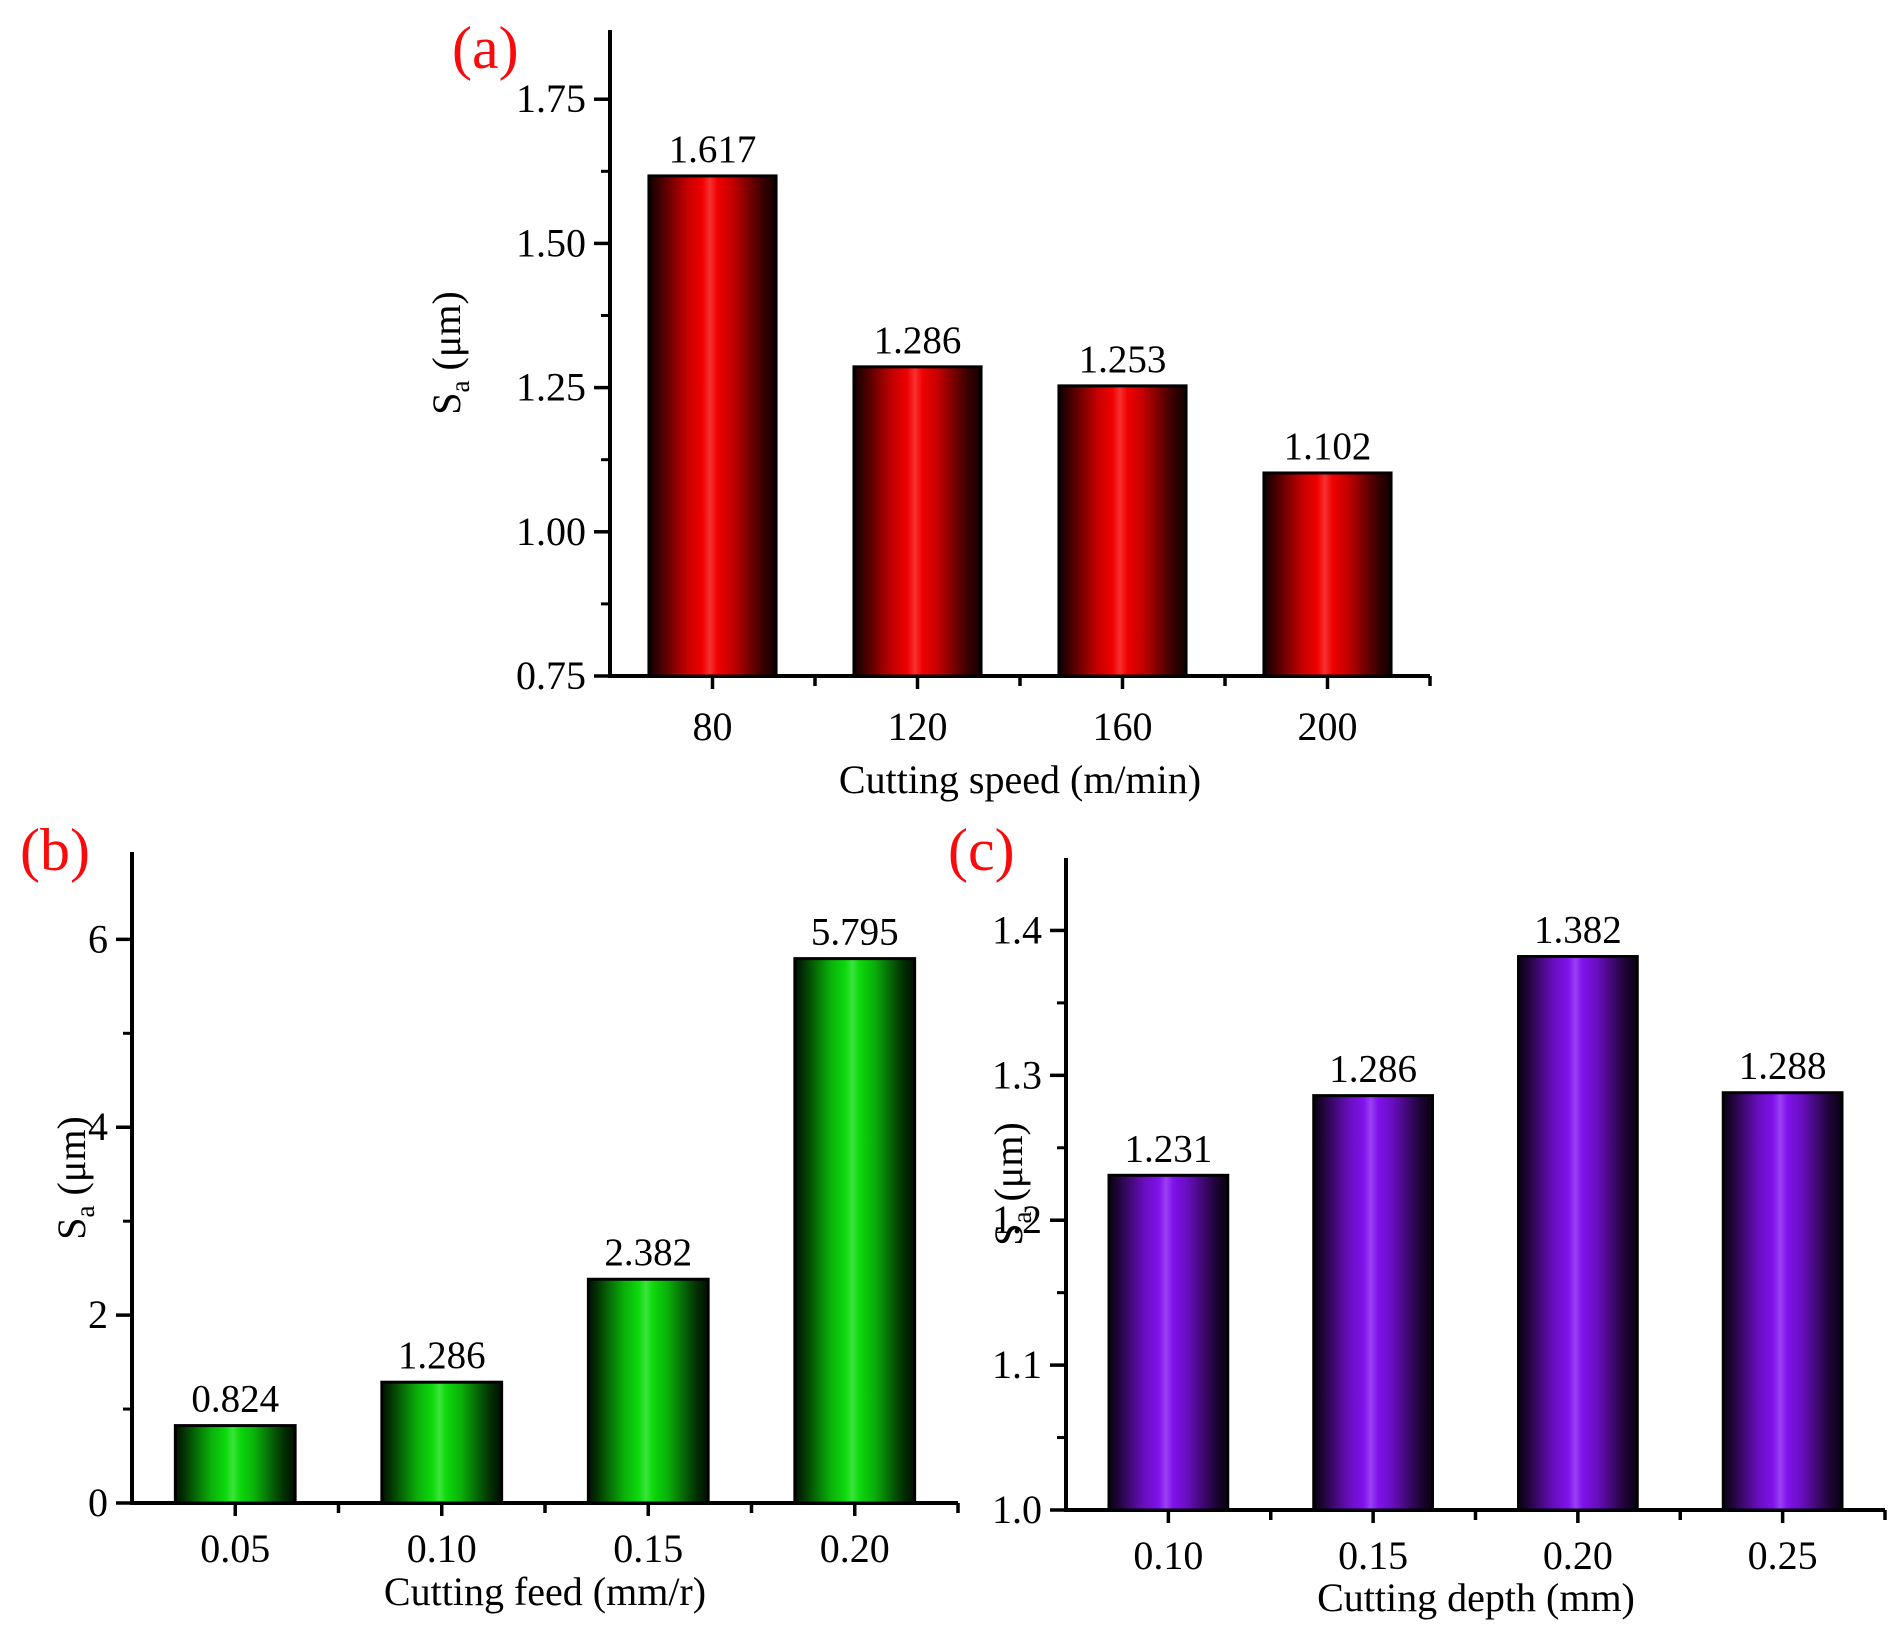 This screenshot has width=1892, height=1629. I want to click on y-axis-title-c: Sa (μm), so click(1011, 1184).